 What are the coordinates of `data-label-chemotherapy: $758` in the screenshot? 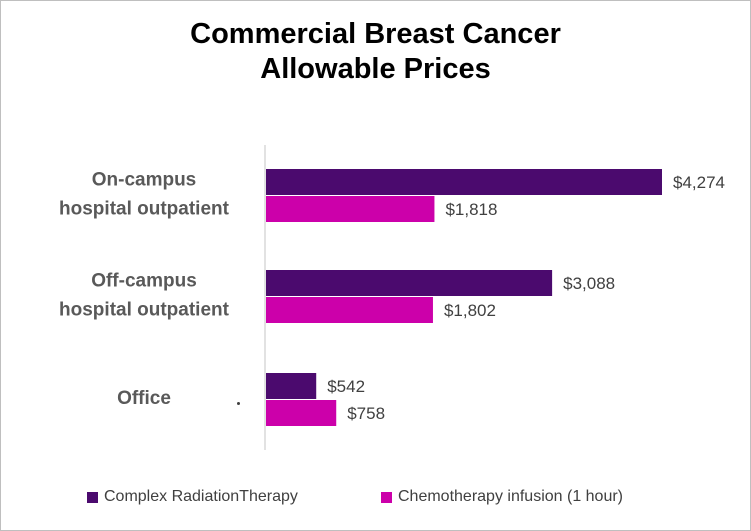 It's located at (366, 413).